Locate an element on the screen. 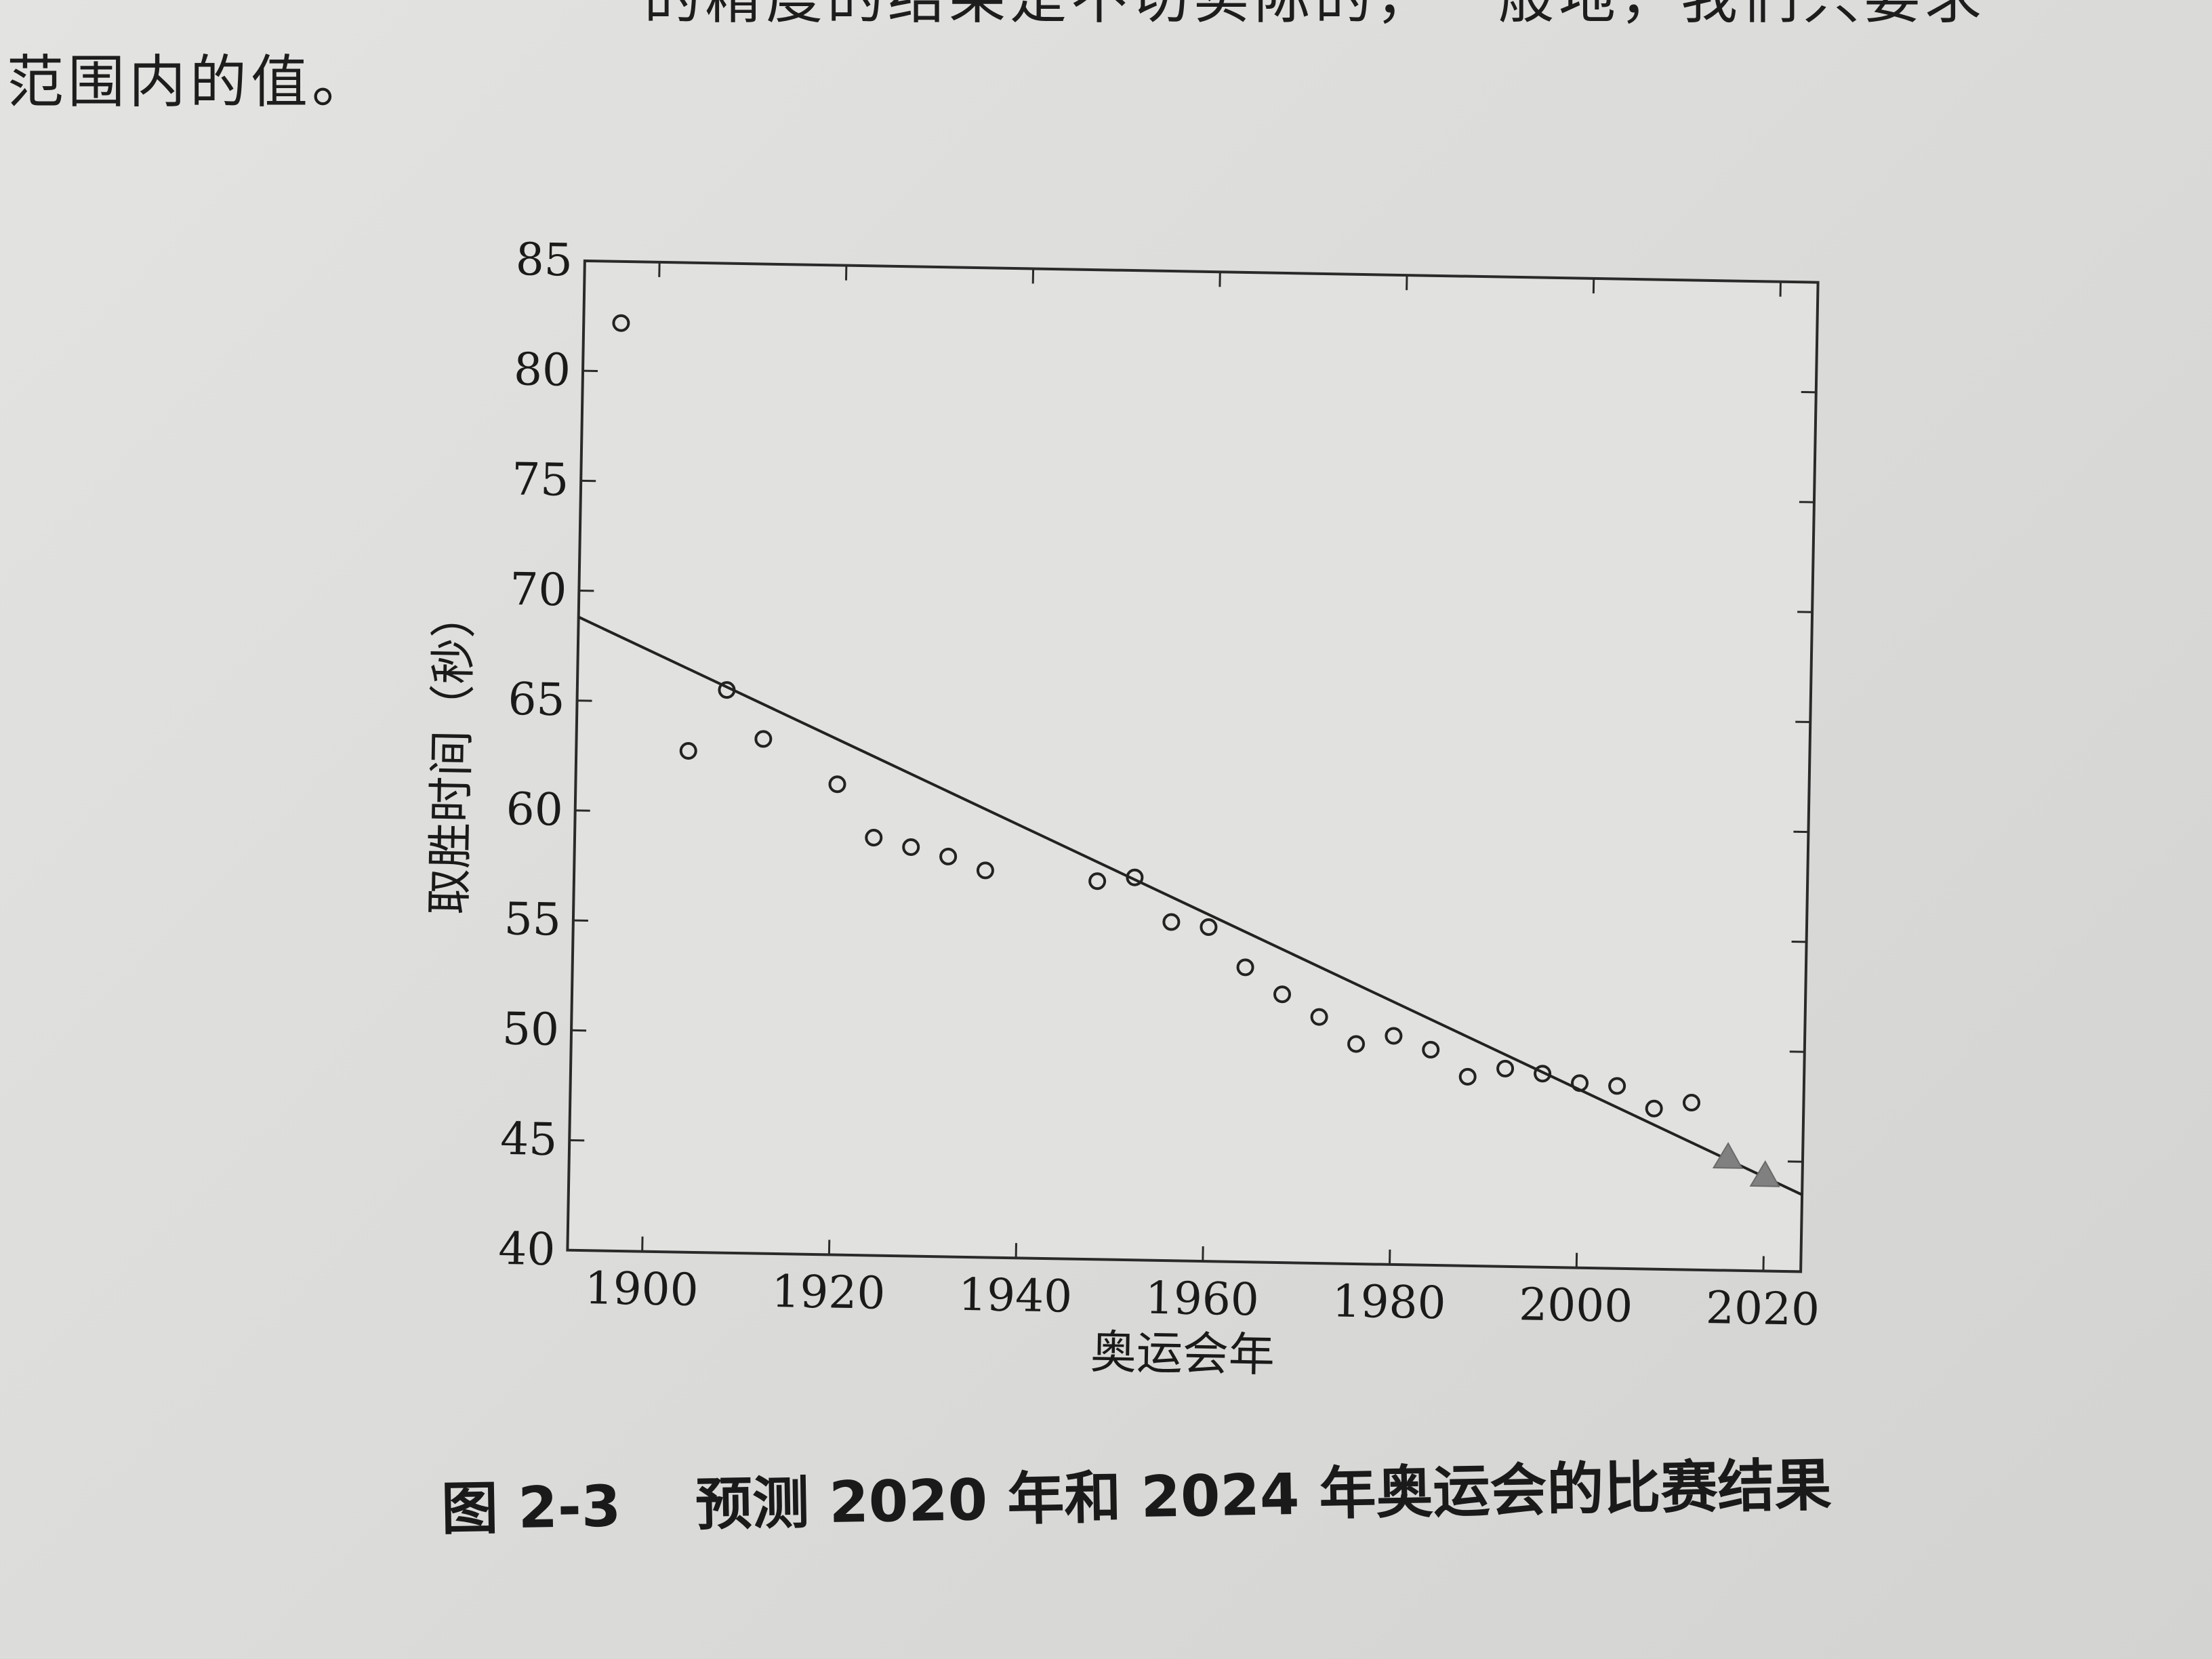  y-tick-label: 60 is located at coordinates (534, 809).